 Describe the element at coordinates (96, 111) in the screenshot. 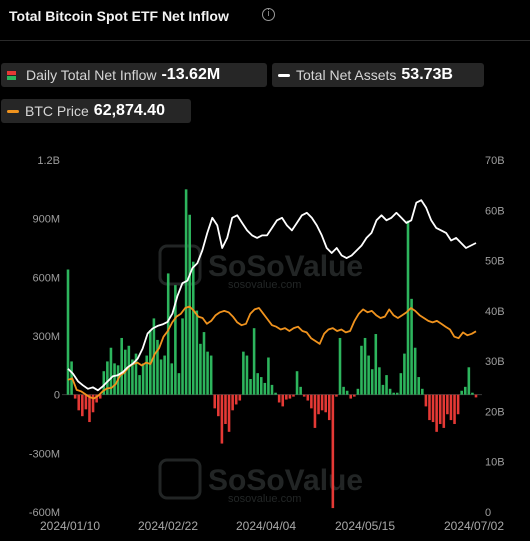

I see `legend-btc-price: BTC Price 62,874.40` at that location.